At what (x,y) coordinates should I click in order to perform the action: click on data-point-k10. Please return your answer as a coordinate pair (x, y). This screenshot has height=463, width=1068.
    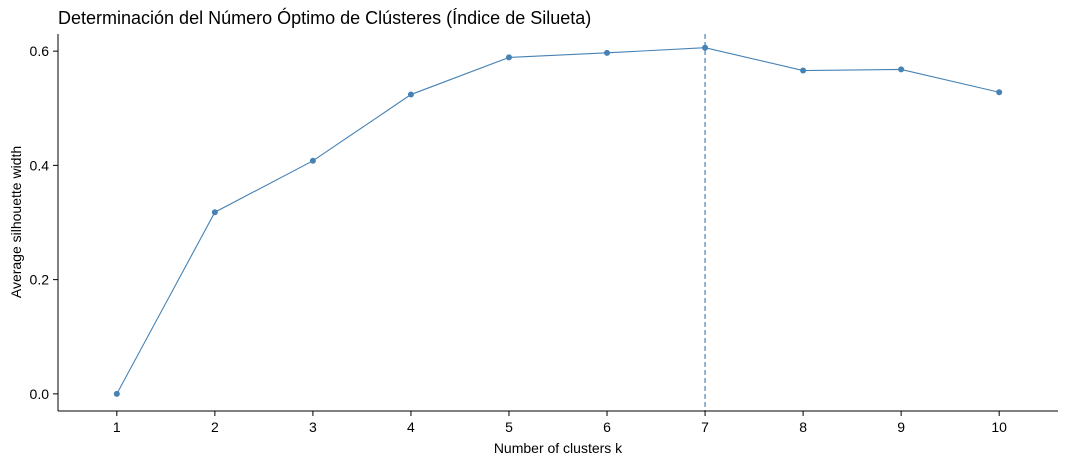
    Looking at the image, I should click on (999, 92).